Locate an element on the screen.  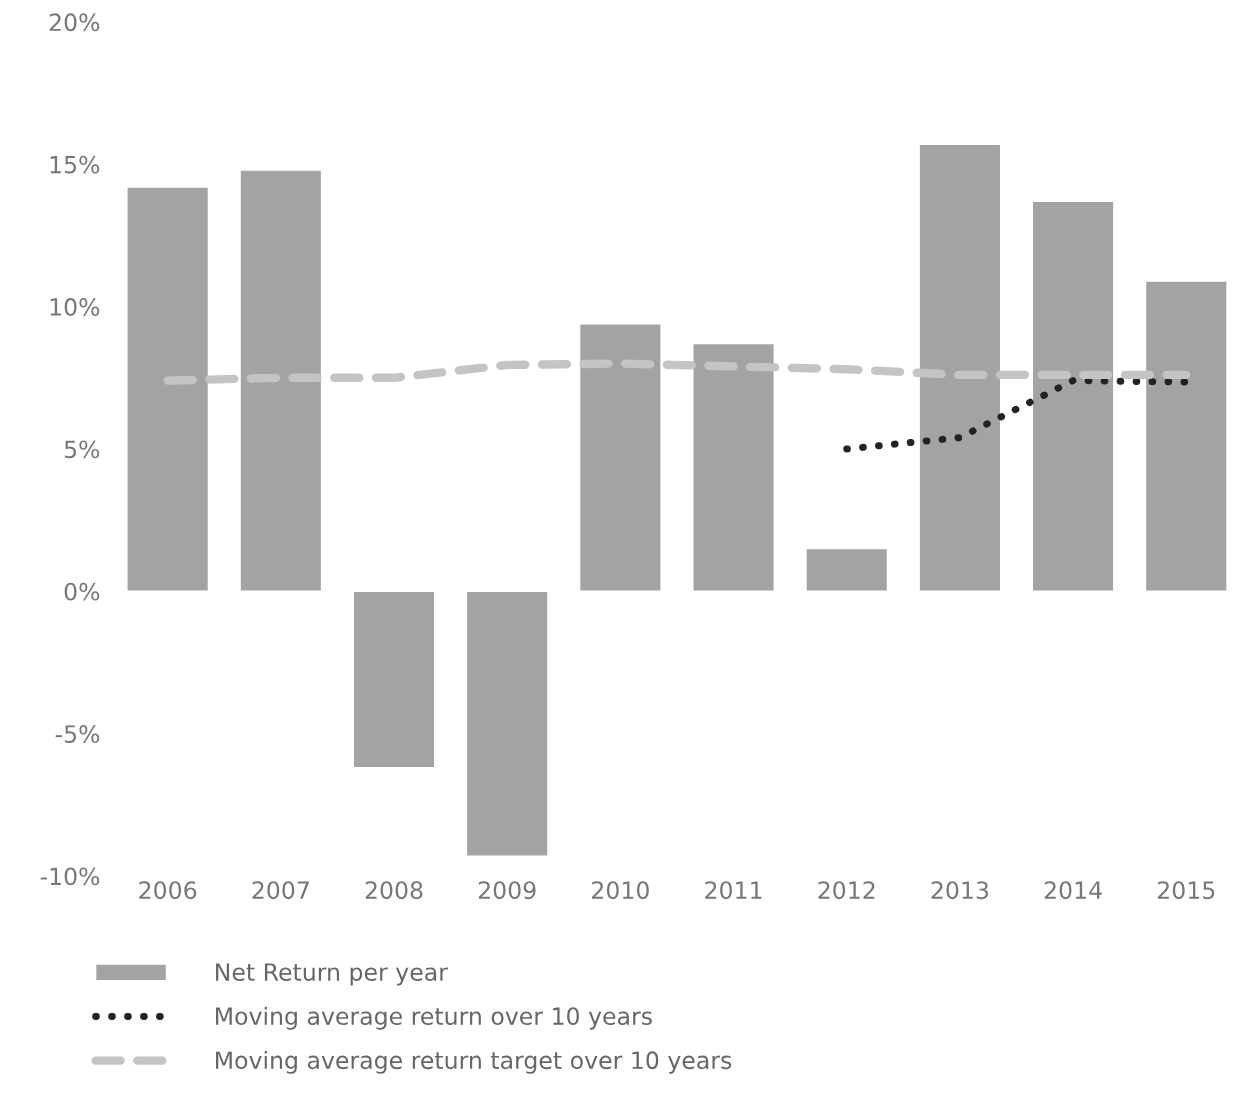
x-tick-label: 2014 is located at coordinates (1073, 890).